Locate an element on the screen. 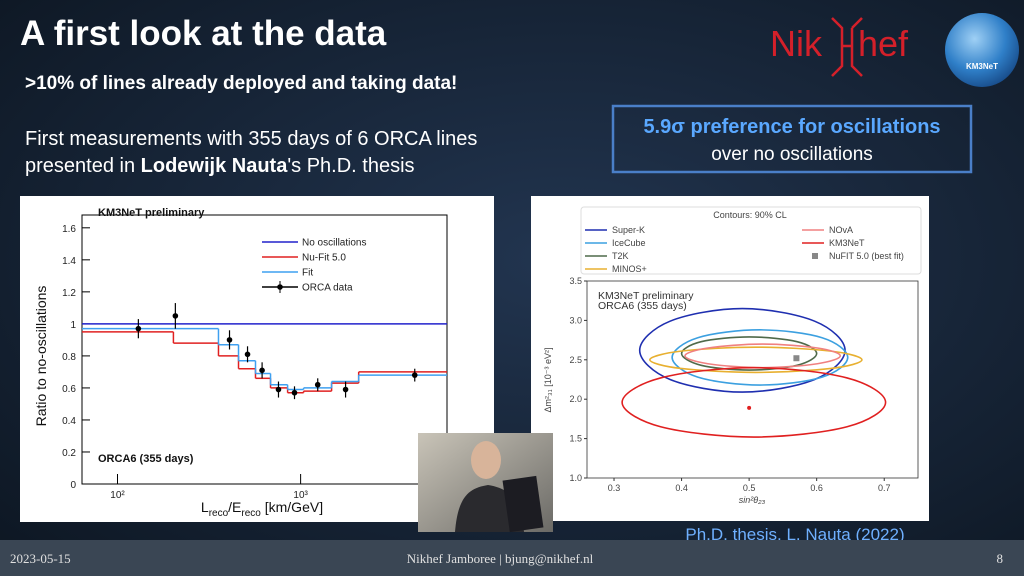 The height and width of the screenshot is (576, 1024). y-tick-label: 0 is located at coordinates (73, 485).